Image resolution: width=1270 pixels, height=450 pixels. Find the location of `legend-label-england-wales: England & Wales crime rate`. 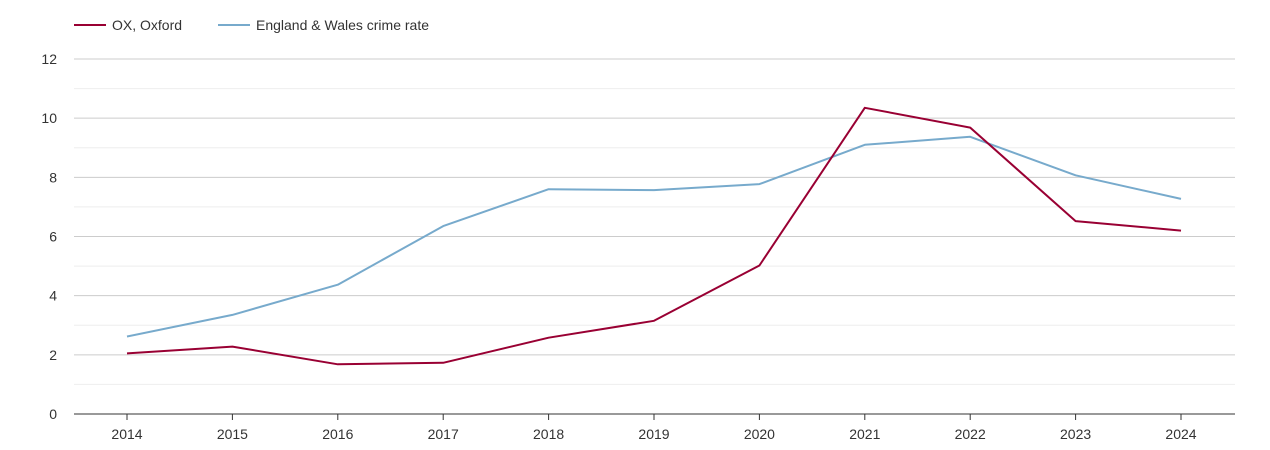

legend-label-england-wales: England & Wales crime rate is located at coordinates (342, 25).